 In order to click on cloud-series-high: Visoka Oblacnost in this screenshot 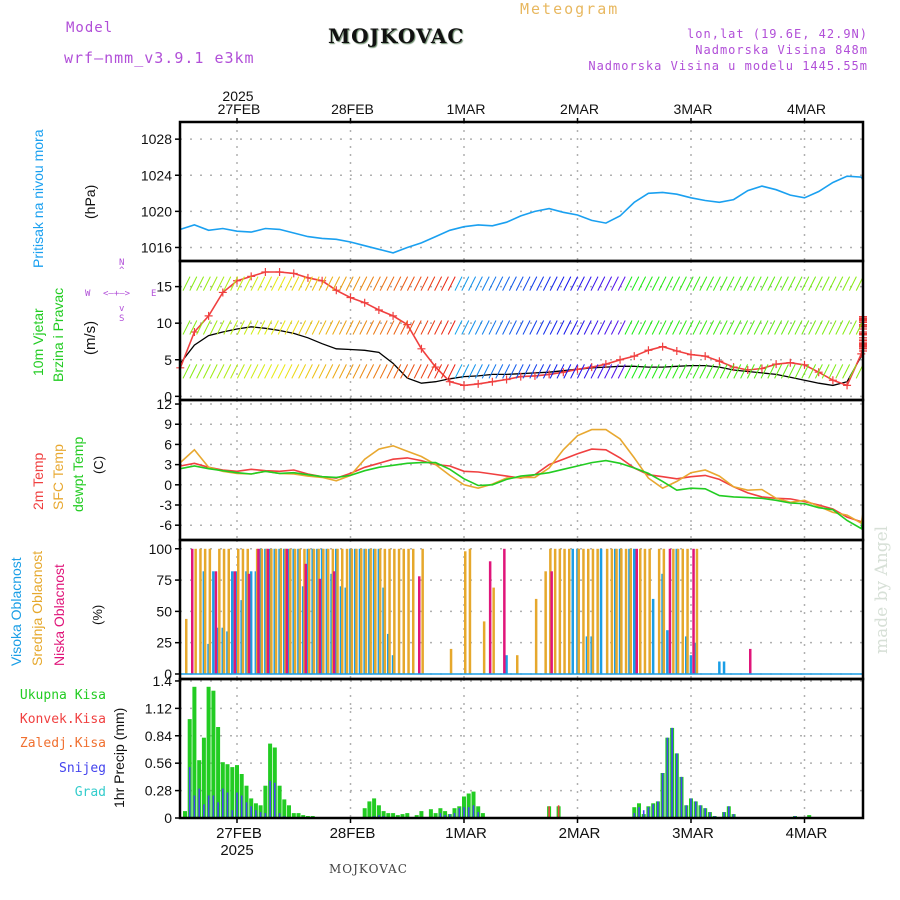, I will do `click(16, 611)`.